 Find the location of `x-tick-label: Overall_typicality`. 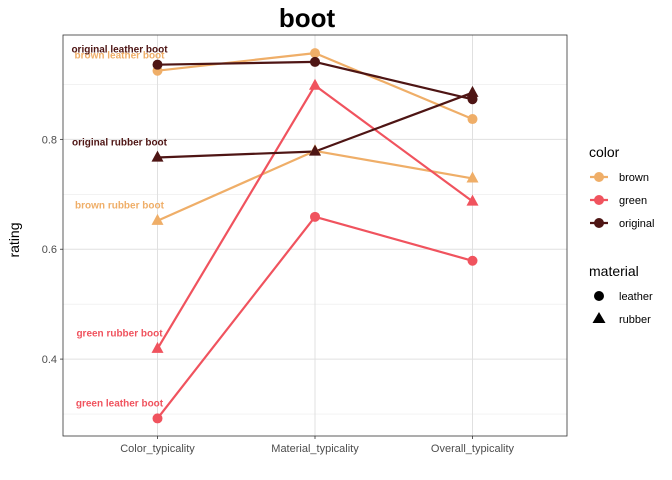

x-tick-label: Overall_typicality is located at coordinates (473, 449).